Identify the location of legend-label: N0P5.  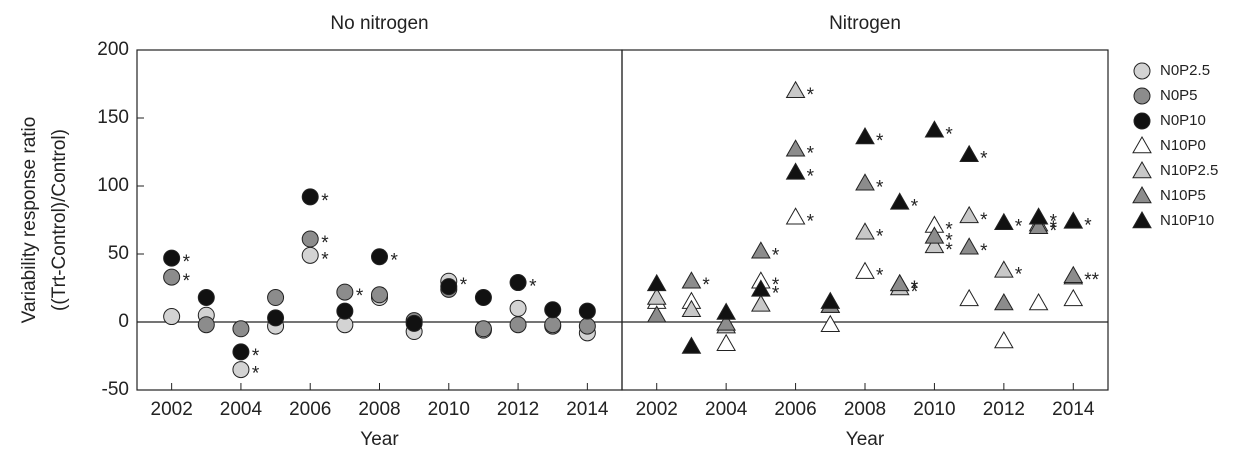
(1179, 95).